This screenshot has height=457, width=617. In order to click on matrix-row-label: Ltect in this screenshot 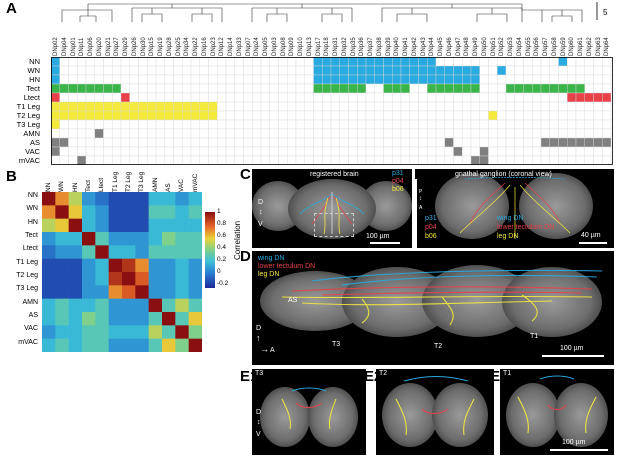, I will do `click(30, 249)`.